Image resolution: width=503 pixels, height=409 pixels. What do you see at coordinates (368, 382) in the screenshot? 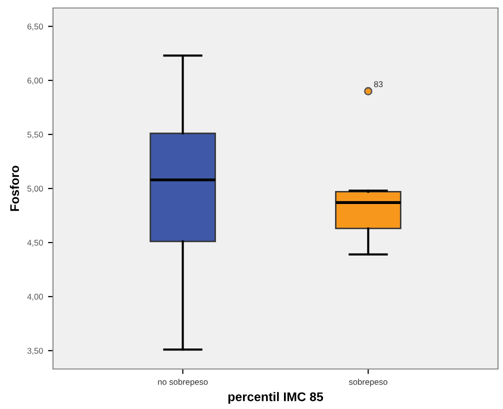
I see `x-tick-label: sobrepeso` at bounding box center [368, 382].